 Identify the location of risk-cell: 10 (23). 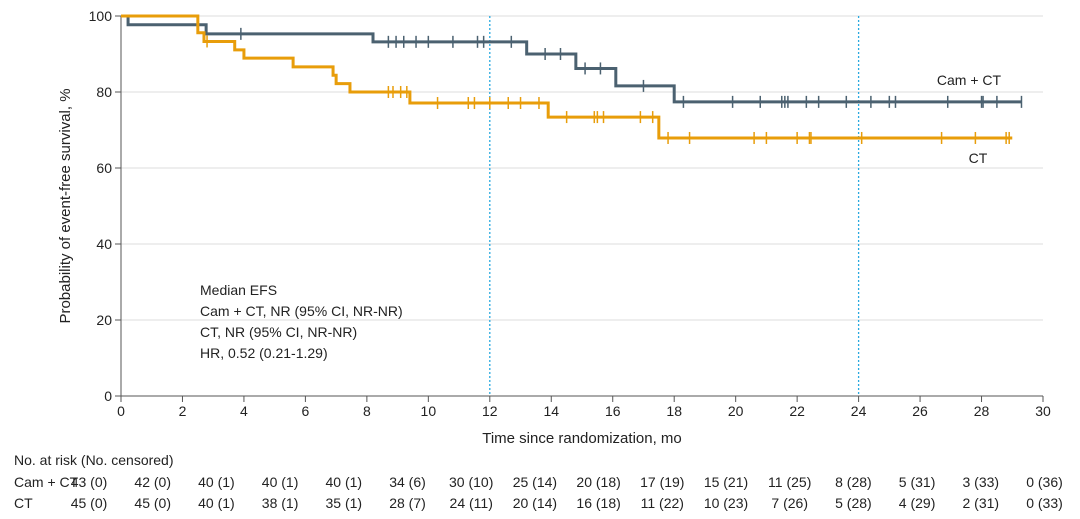
(726, 503).